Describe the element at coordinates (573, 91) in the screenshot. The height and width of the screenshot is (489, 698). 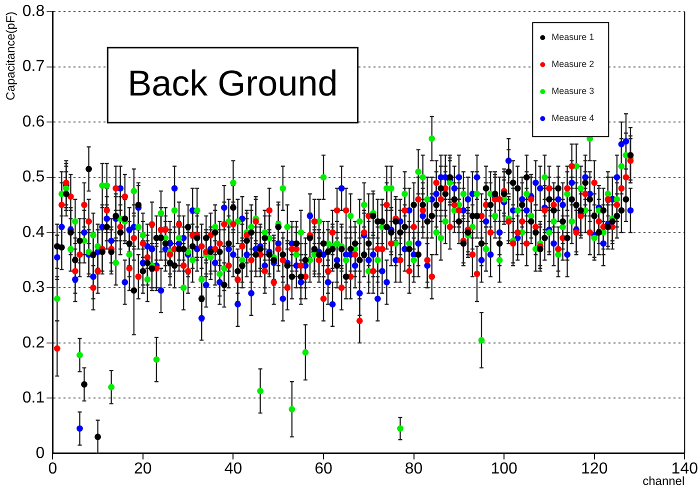
I see `legend-label: Measure 3` at that location.